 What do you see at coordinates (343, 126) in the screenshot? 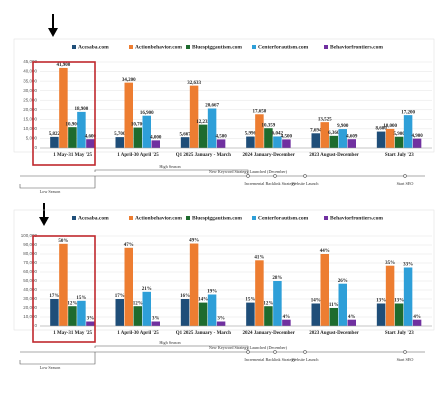
I see `data-label: 9,900` at bounding box center [343, 126].